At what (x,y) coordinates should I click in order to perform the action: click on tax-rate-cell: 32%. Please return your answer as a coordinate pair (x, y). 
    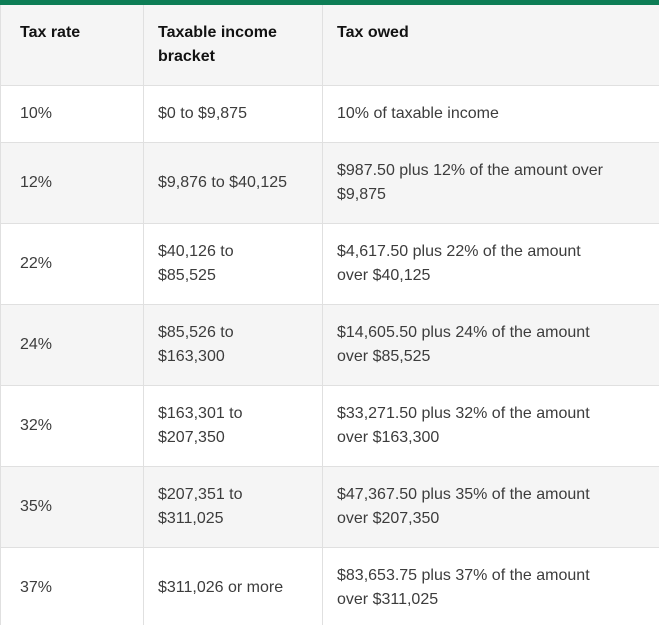
    Looking at the image, I should click on (72, 426).